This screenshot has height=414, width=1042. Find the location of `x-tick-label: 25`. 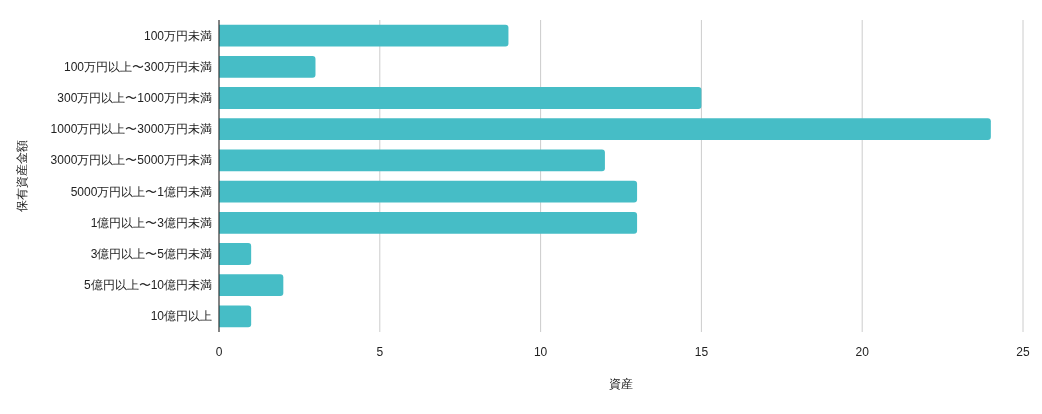

x-tick-label: 25 is located at coordinates (1023, 352).